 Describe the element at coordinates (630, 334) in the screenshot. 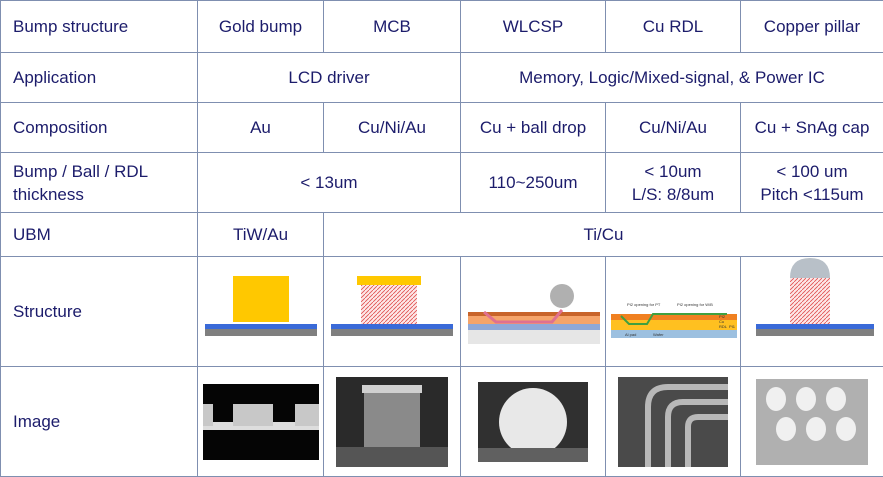

I see `diagram-label: Al pad` at that location.